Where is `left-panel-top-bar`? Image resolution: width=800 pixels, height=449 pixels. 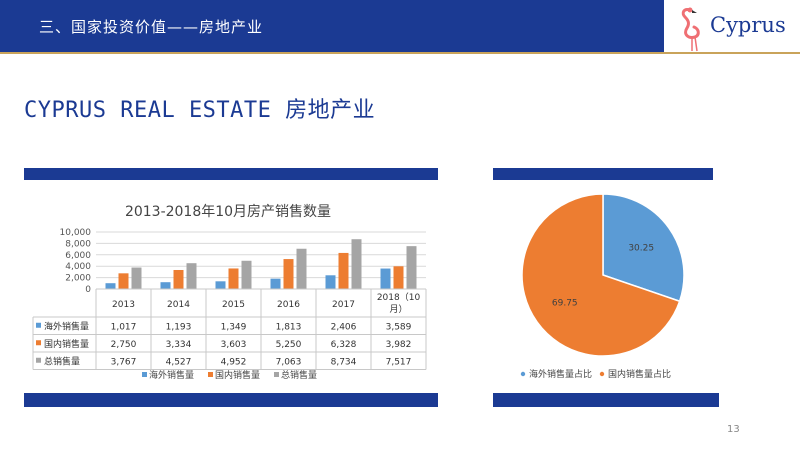 left-panel-top-bar is located at coordinates (231, 174).